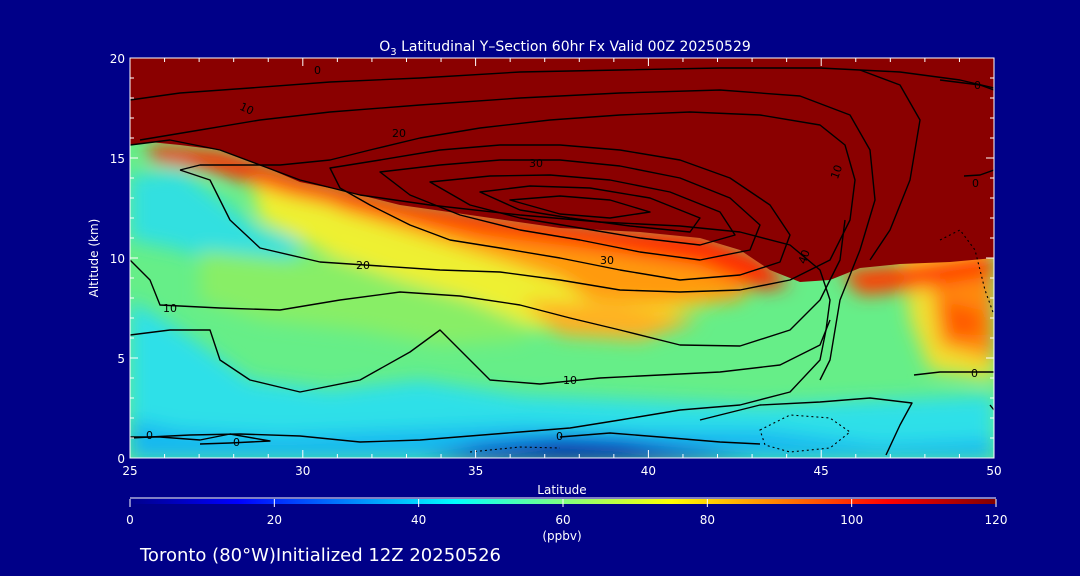 This screenshot has height=576, width=1080. Describe the element at coordinates (707, 520) in the screenshot. I see `colorbar-tick-label: 80` at that location.